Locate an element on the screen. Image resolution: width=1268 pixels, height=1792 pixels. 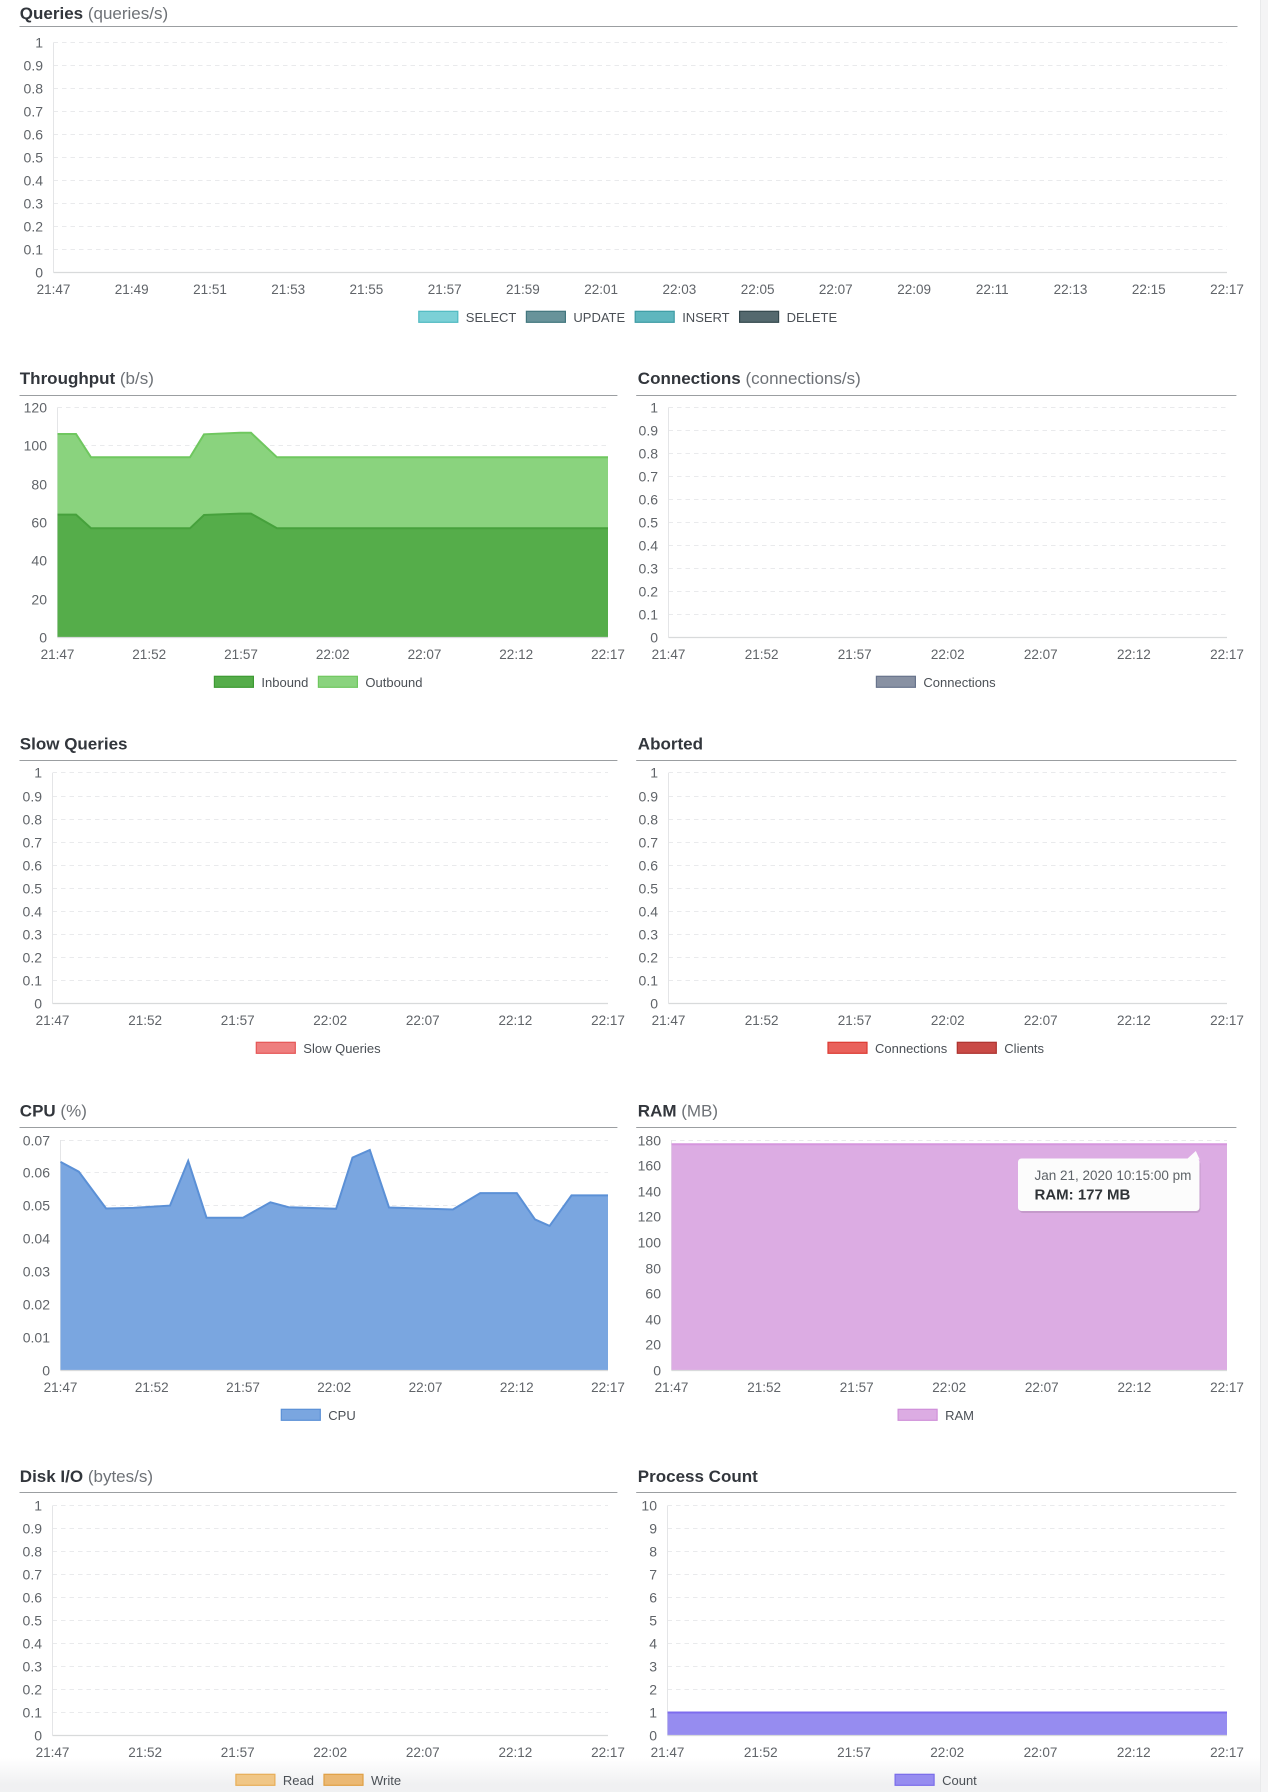
svg-text: Jan 21, 2020 10:15:00 pm is located at coordinates (1113, 1175).